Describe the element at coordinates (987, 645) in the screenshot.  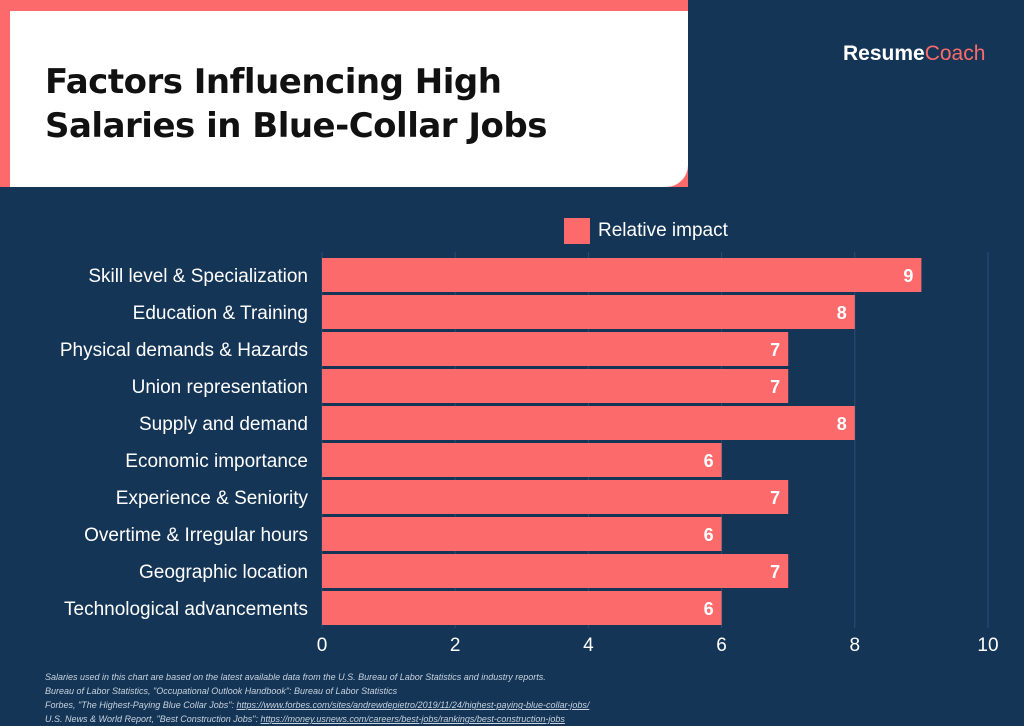
I see `x-tick-label: 10` at that location.